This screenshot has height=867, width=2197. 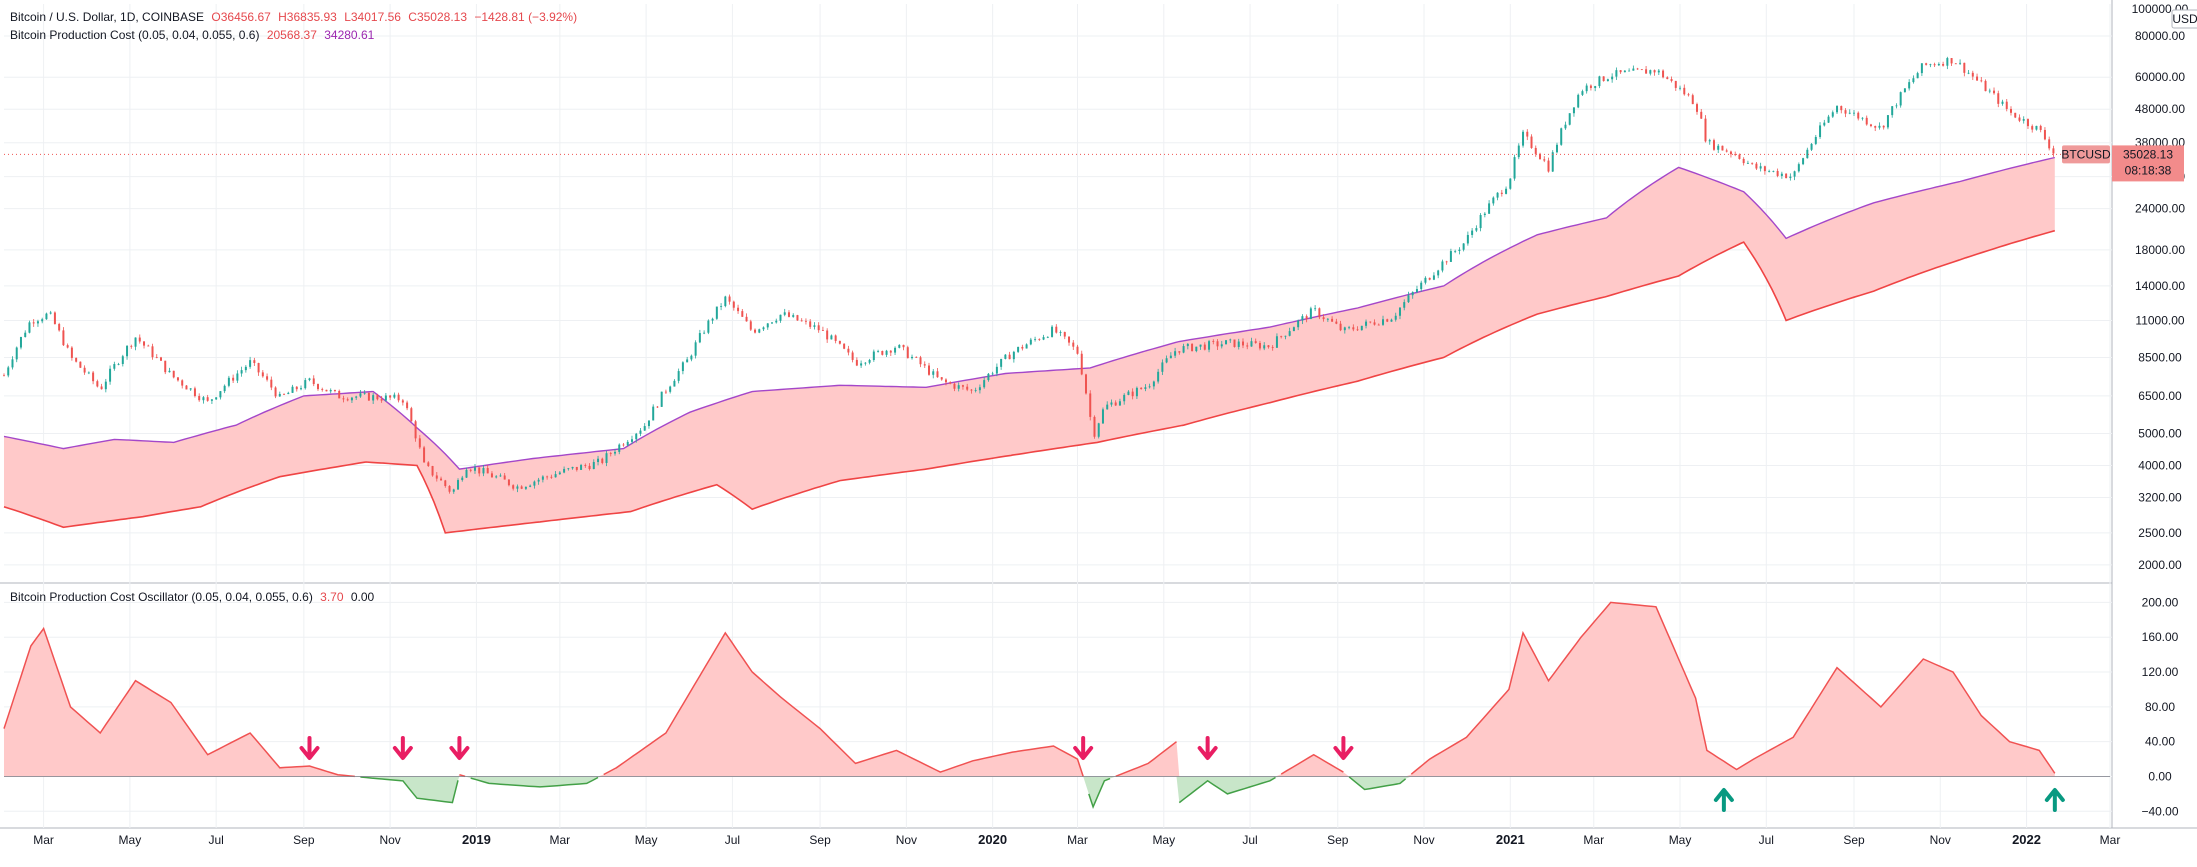 I want to click on price-tick-label: 5000.00, so click(x=2160, y=434).